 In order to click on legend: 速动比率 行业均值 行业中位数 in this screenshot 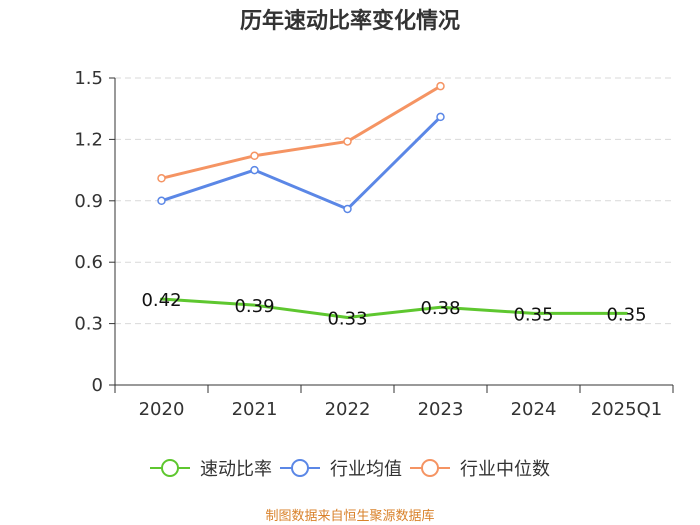, I will do `click(350, 469)`.